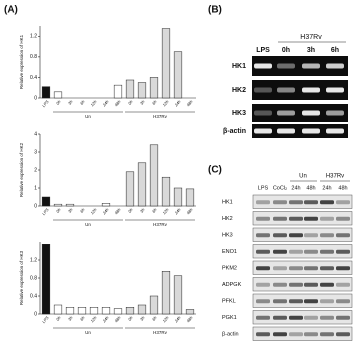  I want to click on y-tick-label: 1, so click(35, 188).